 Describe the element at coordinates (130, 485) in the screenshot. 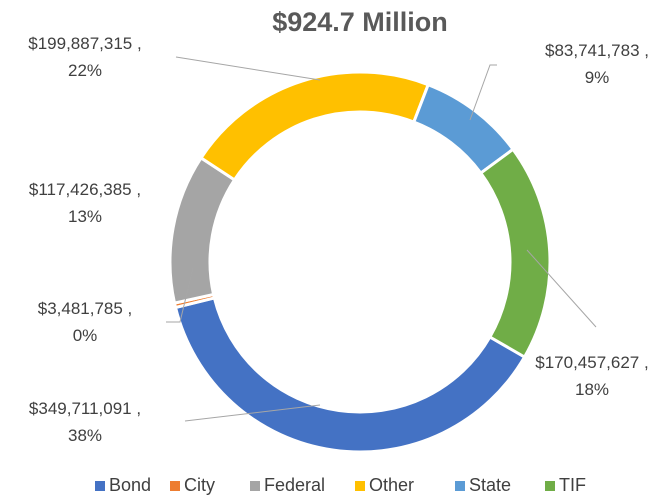

I see `legend-label: Bond` at that location.